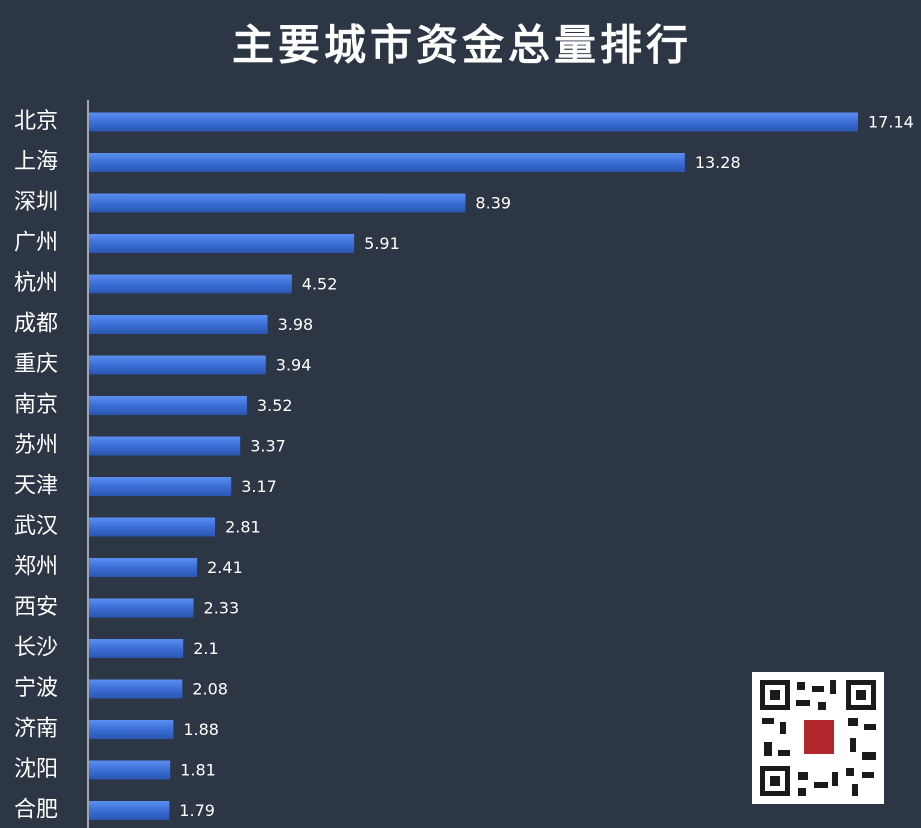 The width and height of the screenshot is (921, 828). What do you see at coordinates (36, 202) in the screenshot?
I see `y-tick-label: 深圳` at bounding box center [36, 202].